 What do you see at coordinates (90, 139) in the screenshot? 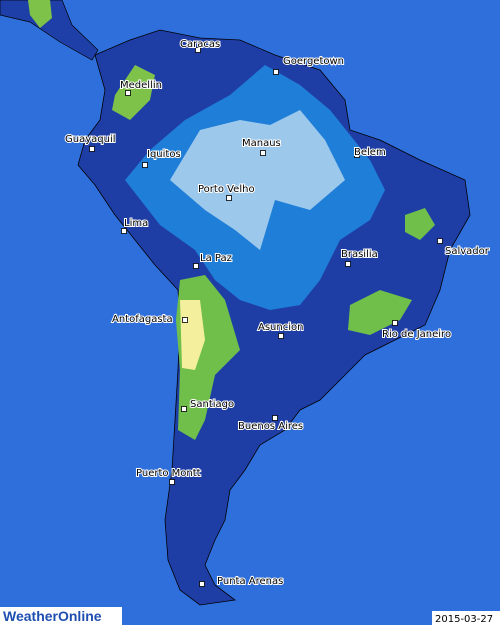
I see `city-label: Guayaquil` at bounding box center [90, 139].